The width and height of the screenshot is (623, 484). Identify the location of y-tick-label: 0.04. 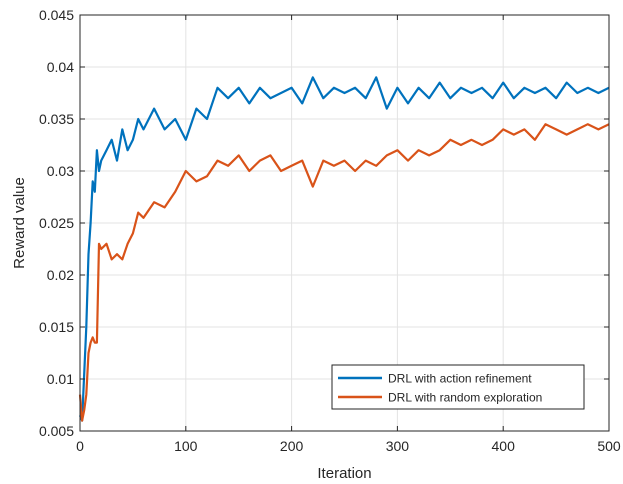
(60, 67).